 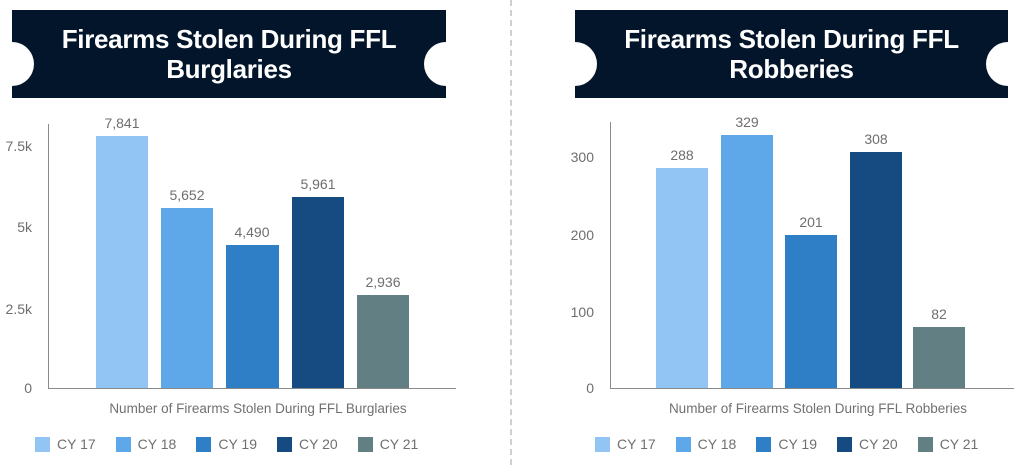 I want to click on bar-value-label: 2,936, so click(x=383, y=282).